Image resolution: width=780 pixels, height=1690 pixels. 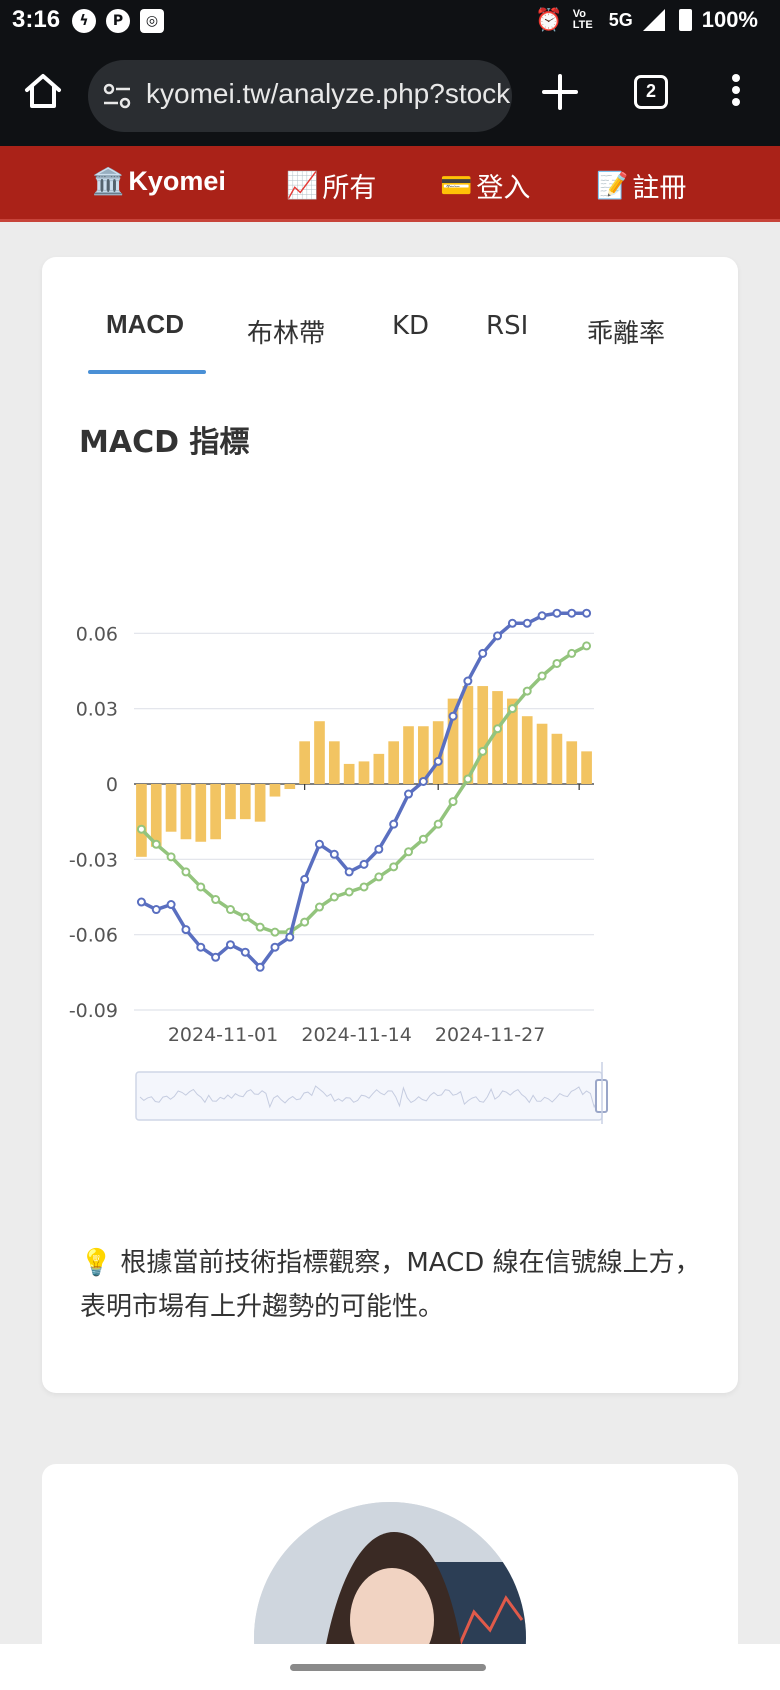 I want to click on tab-kd: KD, so click(x=411, y=326).